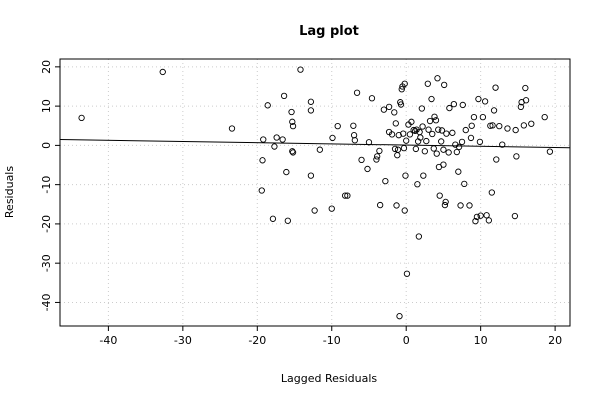 Image resolution: width=599 pixels, height=400 pixels. What do you see at coordinates (406, 340) in the screenshot?
I see `x-tick-label: 0` at bounding box center [406, 340].